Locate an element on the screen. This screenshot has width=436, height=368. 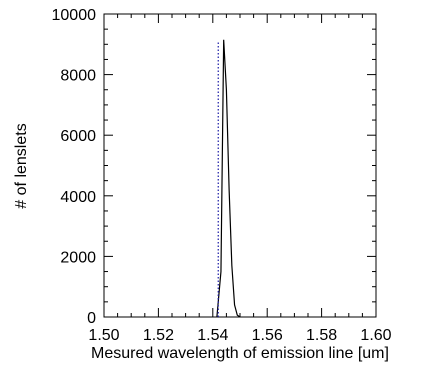
y-tick-label: 6000 is located at coordinates (78, 136).